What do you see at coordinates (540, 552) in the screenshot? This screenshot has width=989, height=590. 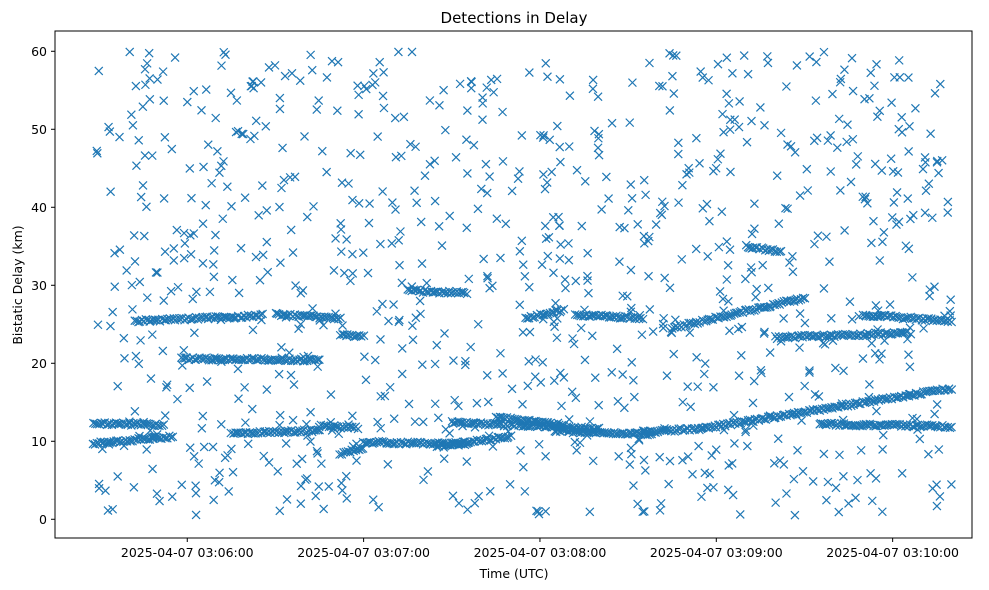 I see `x-tick-label: 2025-04-07 03:08:00` at bounding box center [540, 552].